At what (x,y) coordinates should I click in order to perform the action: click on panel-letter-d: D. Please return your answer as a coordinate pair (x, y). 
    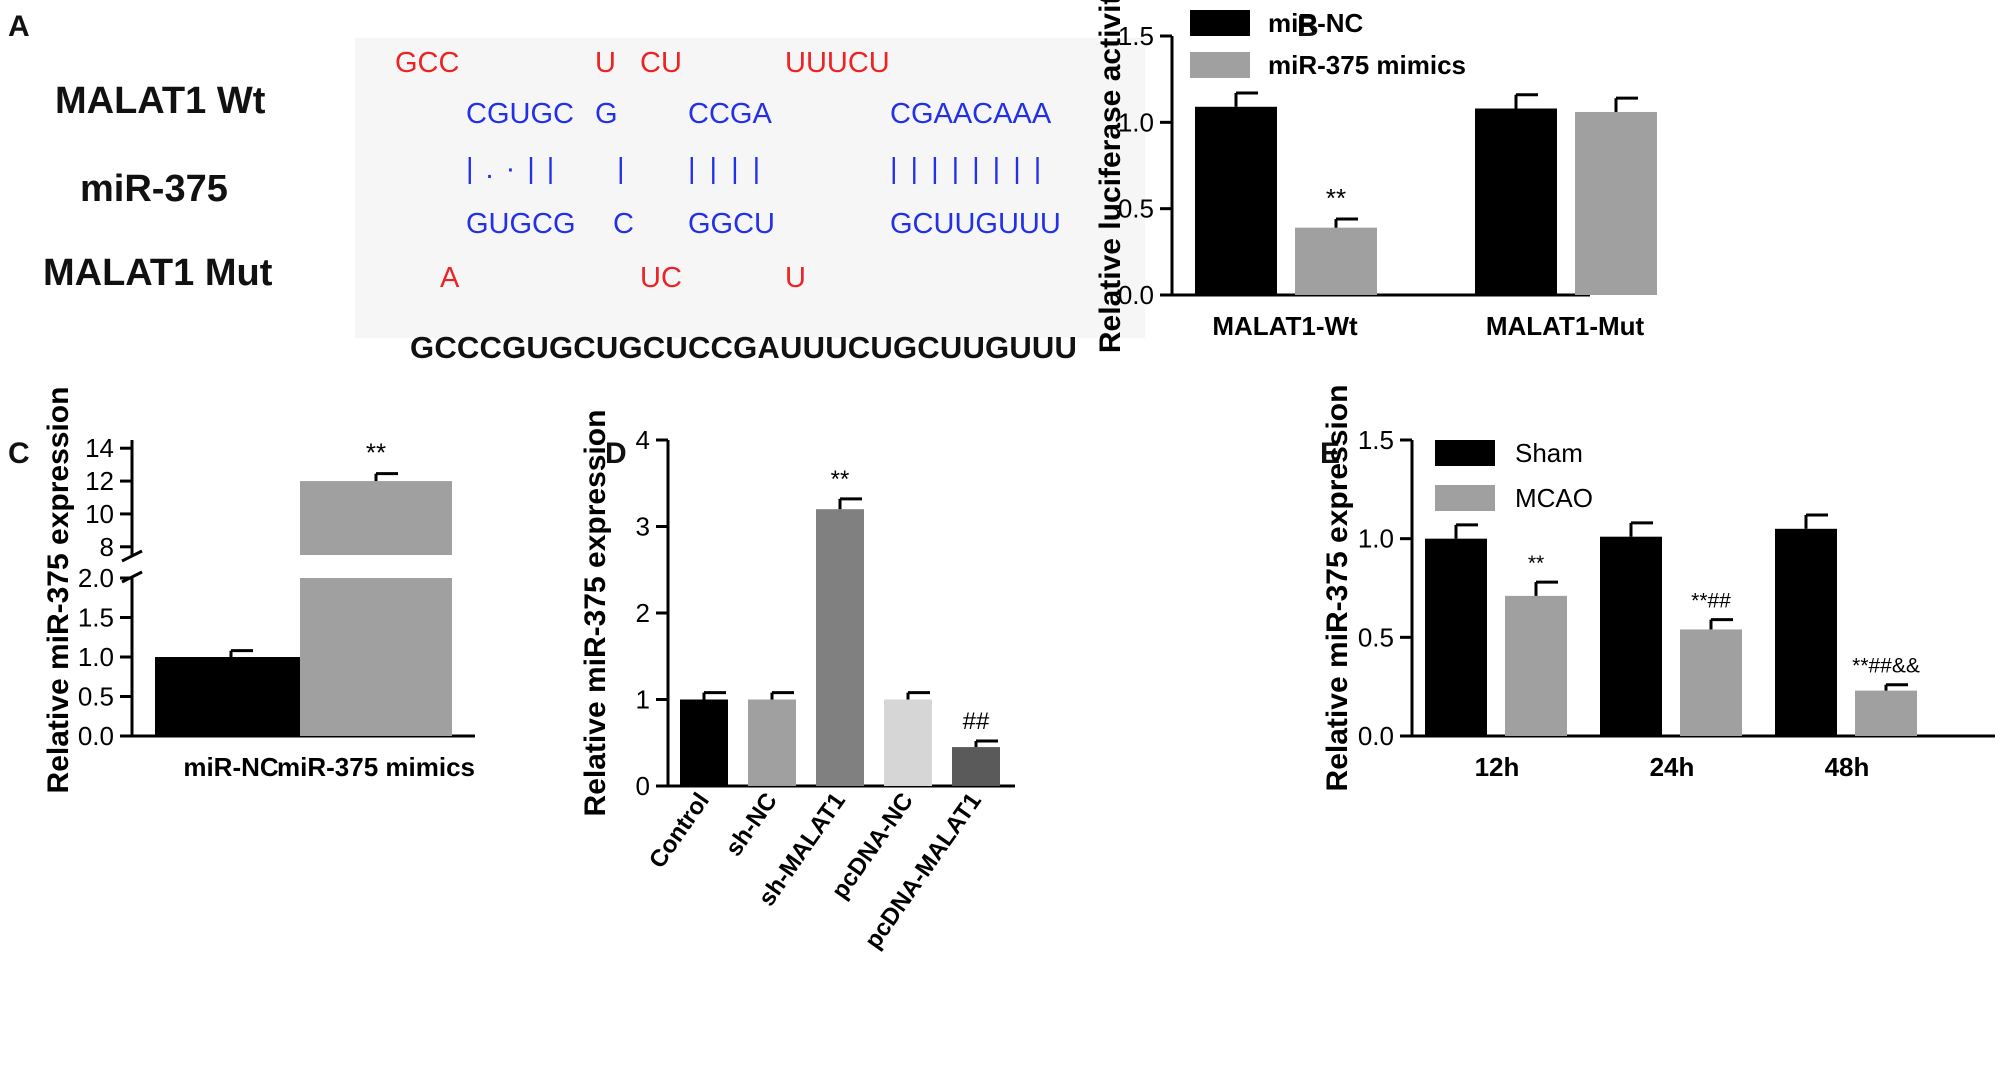
    Looking at the image, I should click on (616, 453).